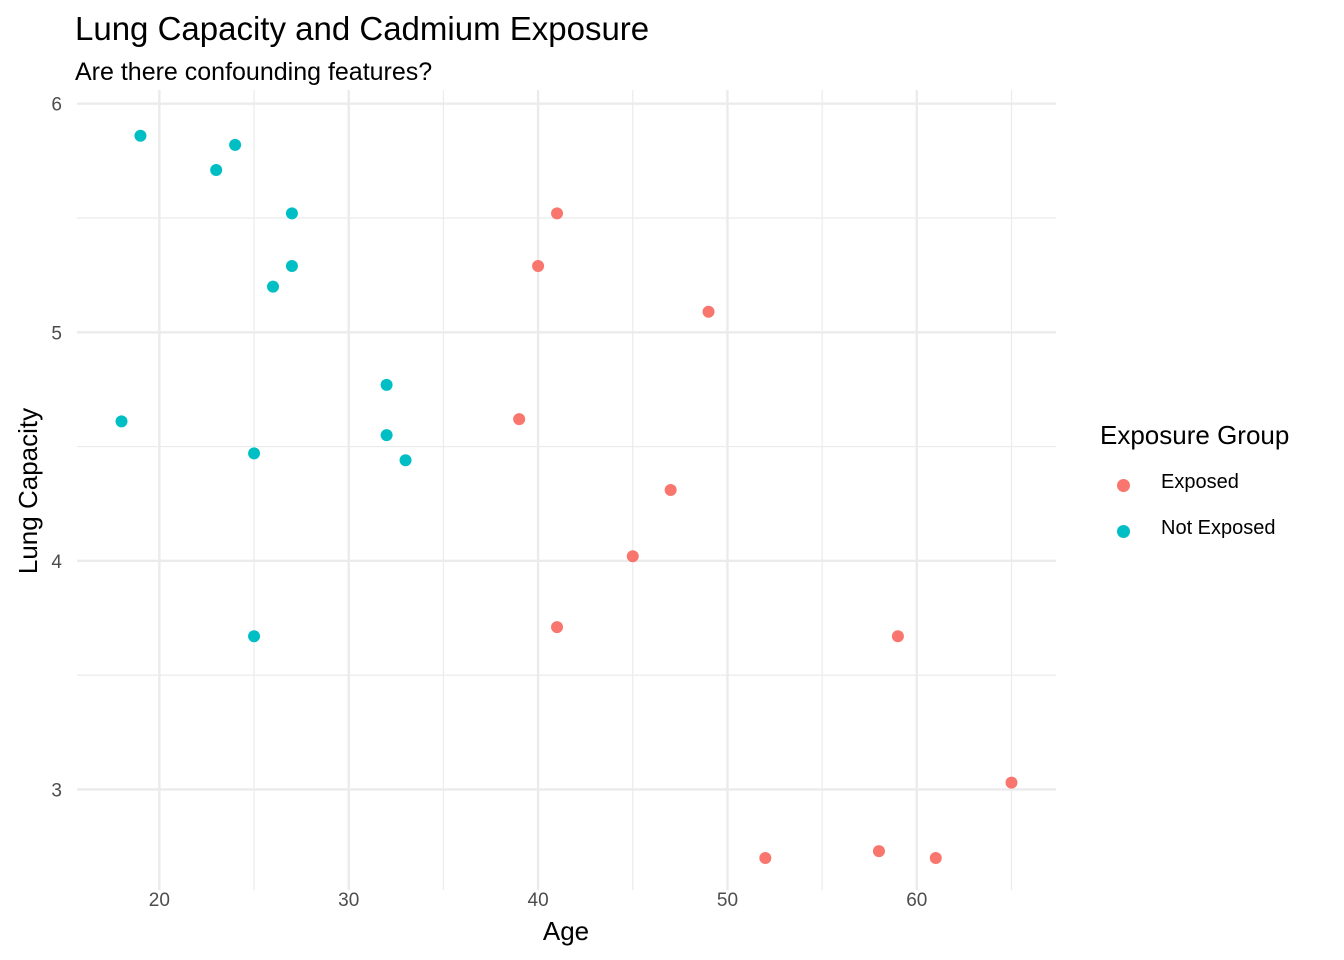 This screenshot has height=960, width=1344. I want to click on legend-item-exposed: Exposed, so click(1194, 492).